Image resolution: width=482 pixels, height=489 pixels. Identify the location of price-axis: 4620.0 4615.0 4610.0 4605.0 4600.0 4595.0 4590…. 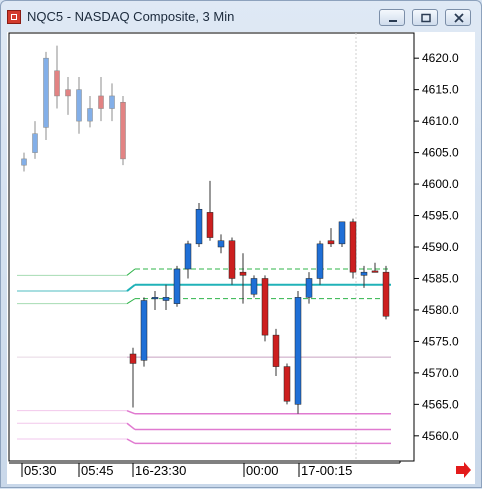
(436, 247).